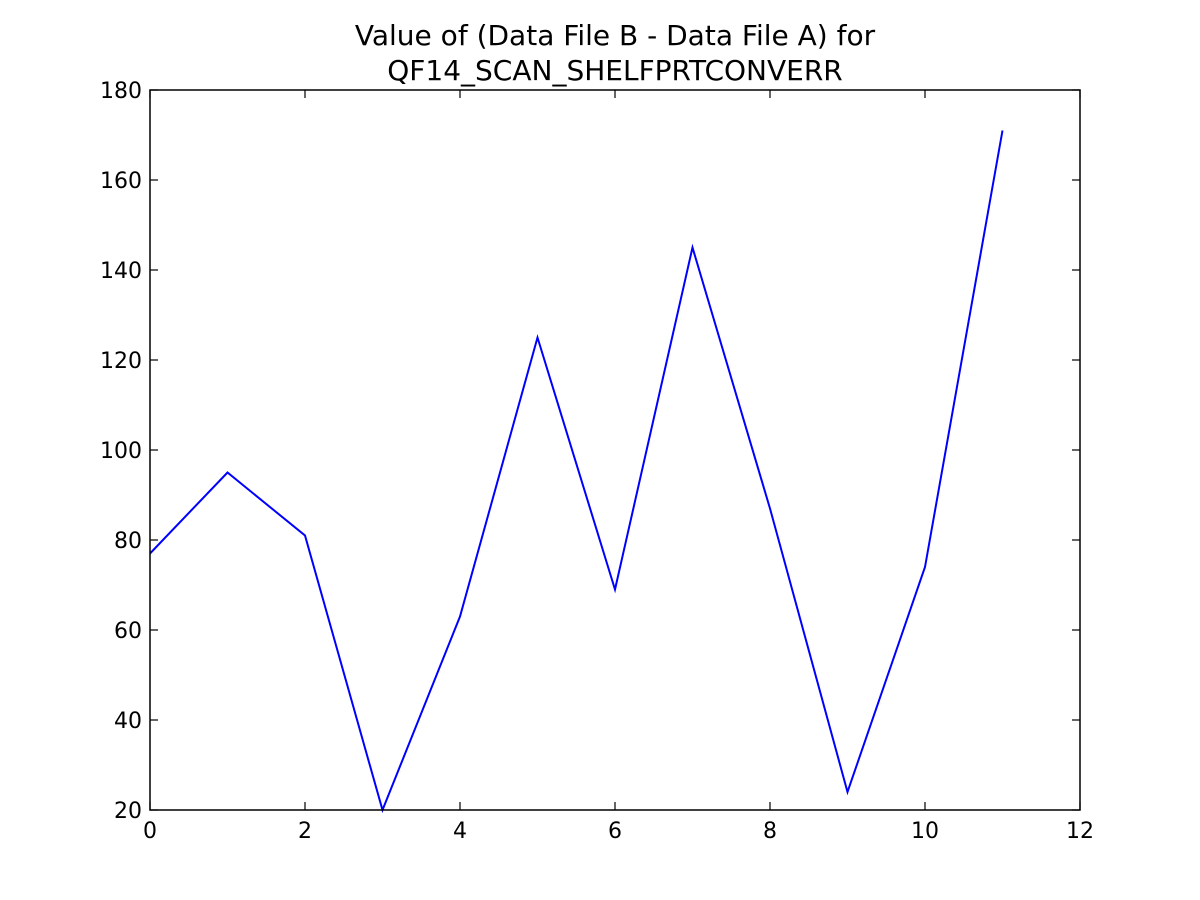  What do you see at coordinates (128, 541) in the screenshot?
I see `y-tick-label: 80` at bounding box center [128, 541].